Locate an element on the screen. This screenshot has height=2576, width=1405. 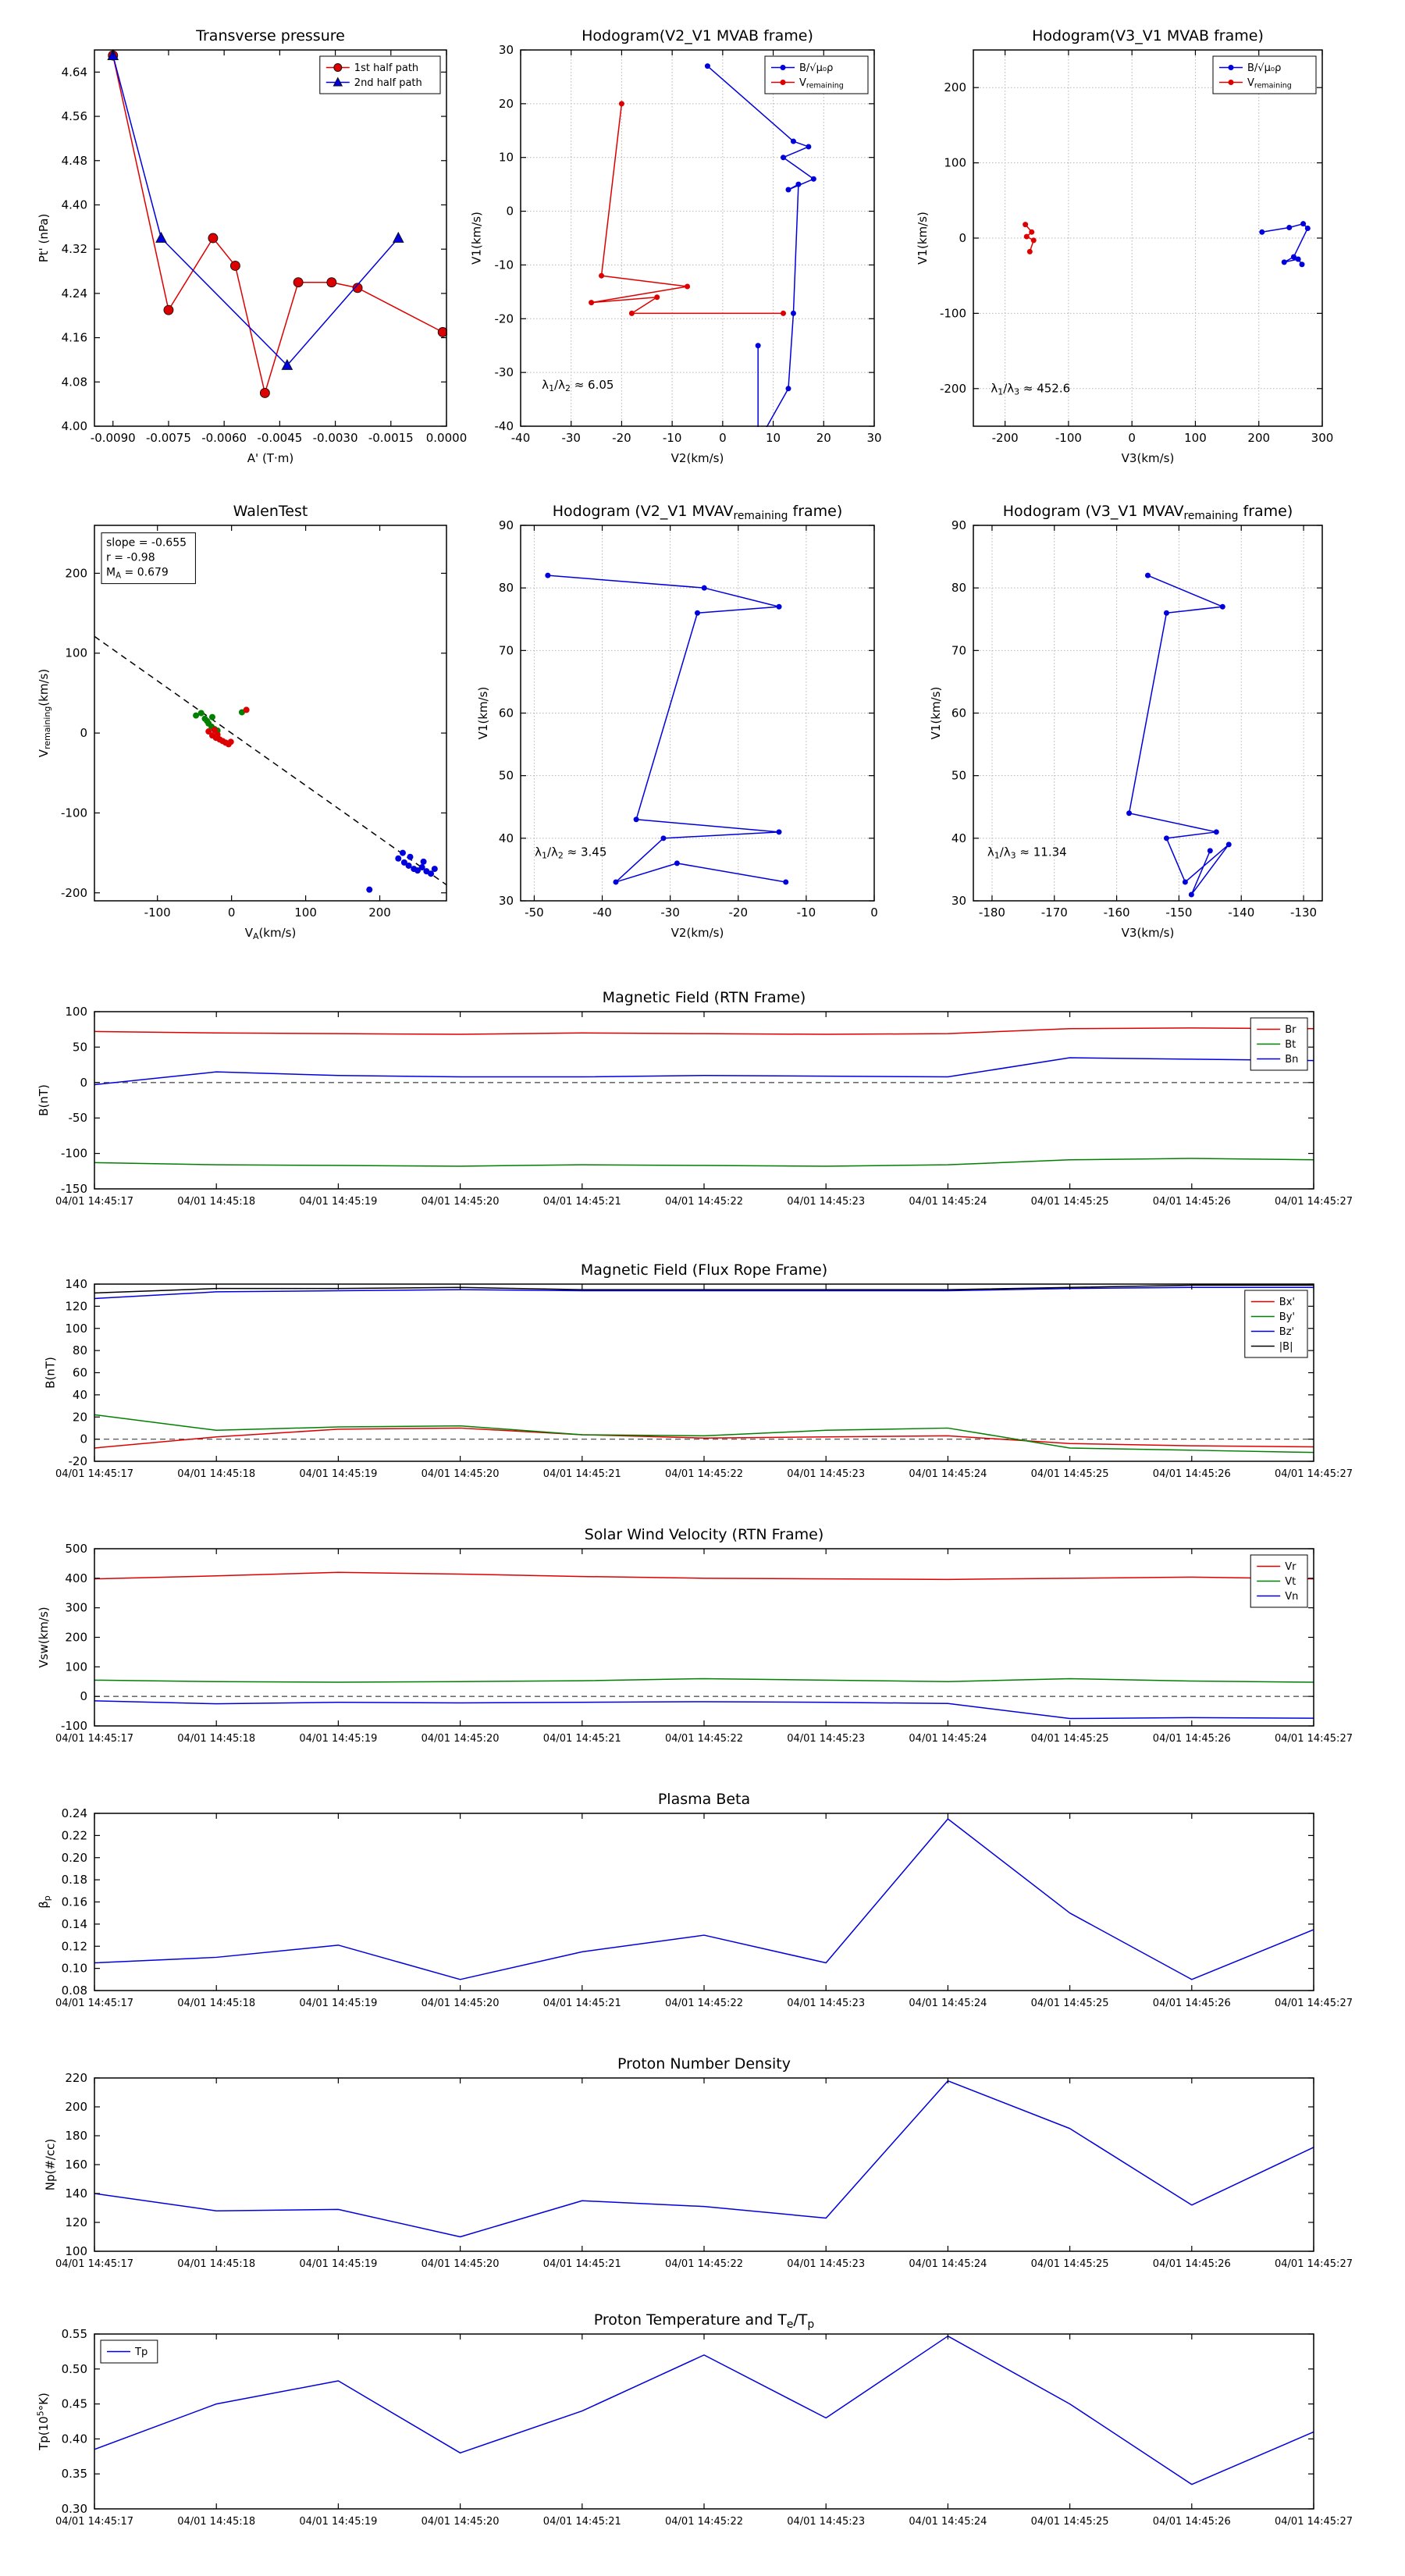
y-tick-label: 0.50 is located at coordinates (74, 2369).